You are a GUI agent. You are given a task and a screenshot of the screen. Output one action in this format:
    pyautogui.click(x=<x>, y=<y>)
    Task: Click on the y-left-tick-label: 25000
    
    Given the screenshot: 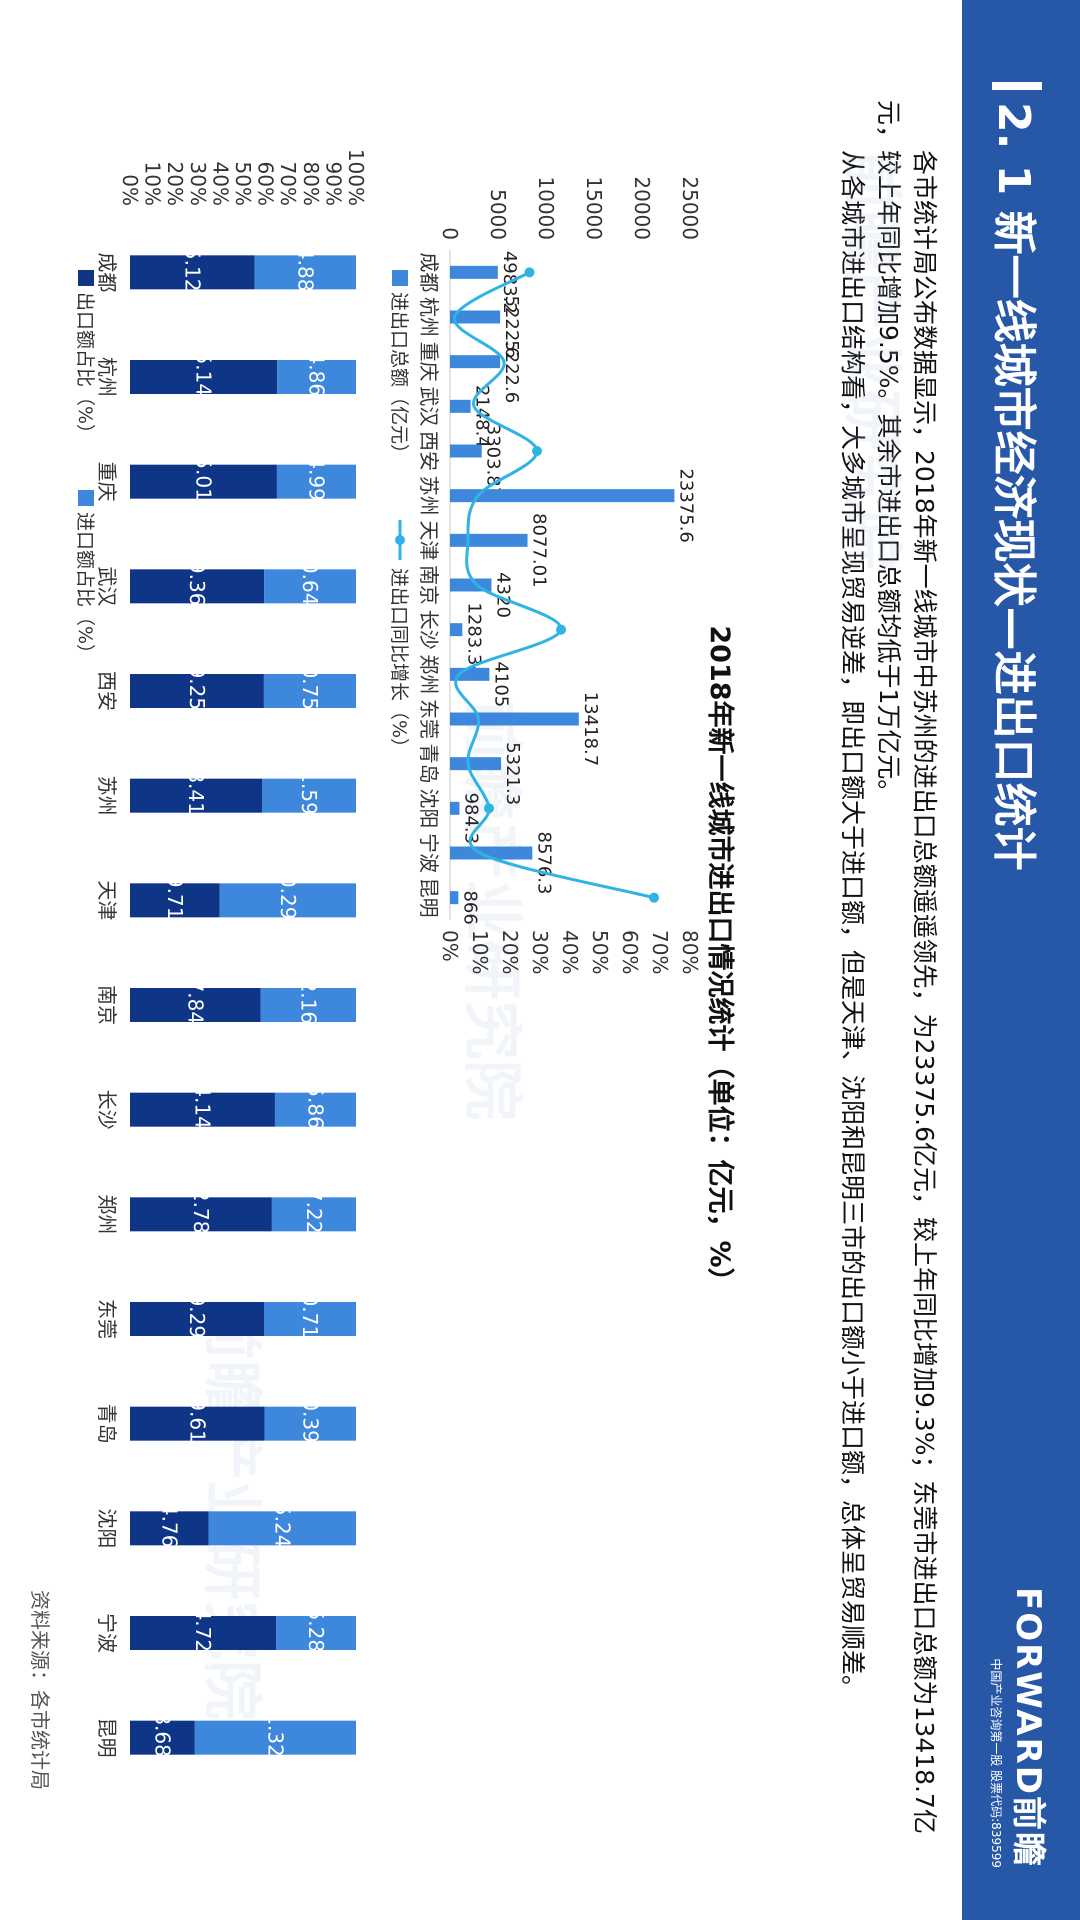 What is the action you would take?
    pyautogui.click(x=689, y=208)
    